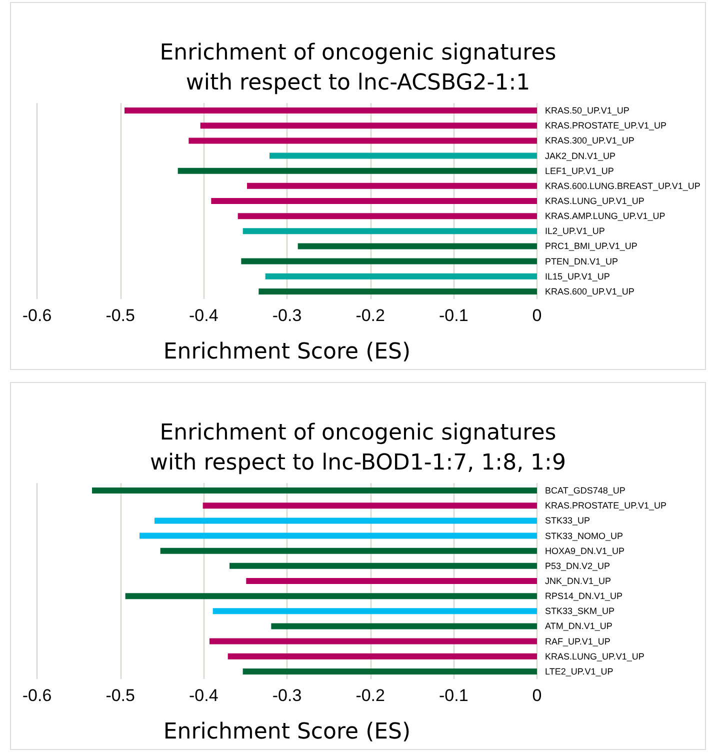 Image resolution: width=708 pixels, height=754 pixels. What do you see at coordinates (577, 565) in the screenshot?
I see `y-tick-label: P53_DN.V2_UP` at bounding box center [577, 565].